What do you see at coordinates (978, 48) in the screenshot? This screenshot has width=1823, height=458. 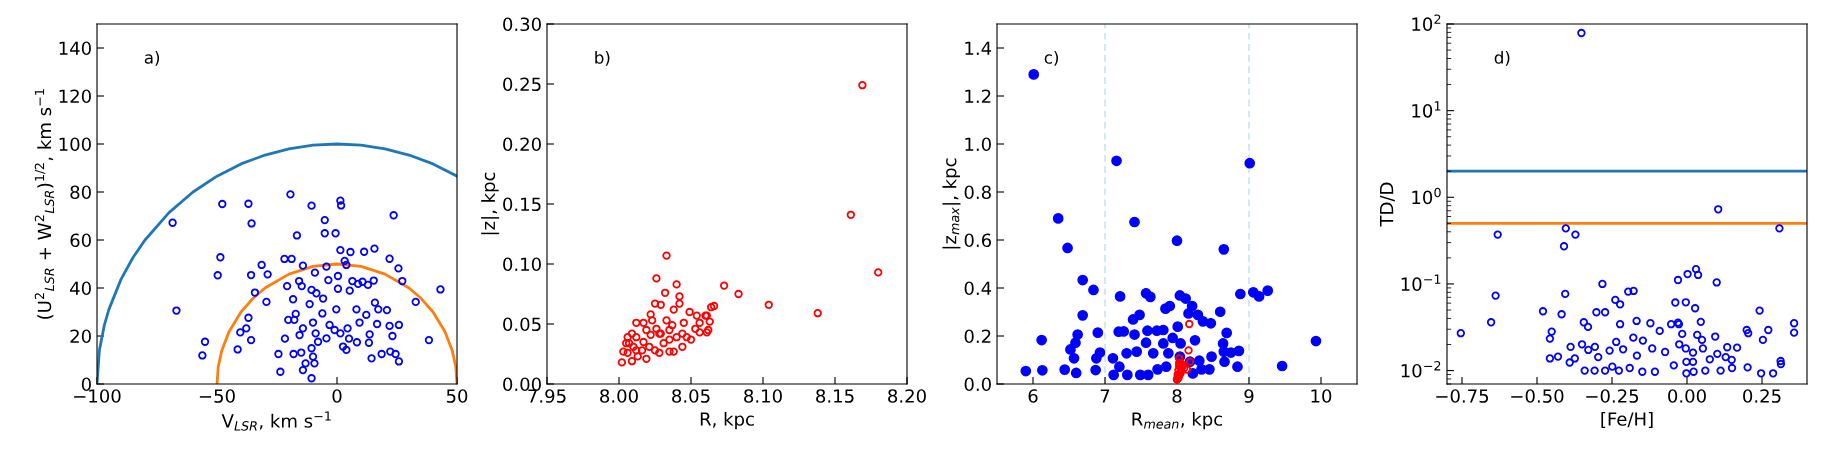 I see `y-tick-label: 1.4` at bounding box center [978, 48].